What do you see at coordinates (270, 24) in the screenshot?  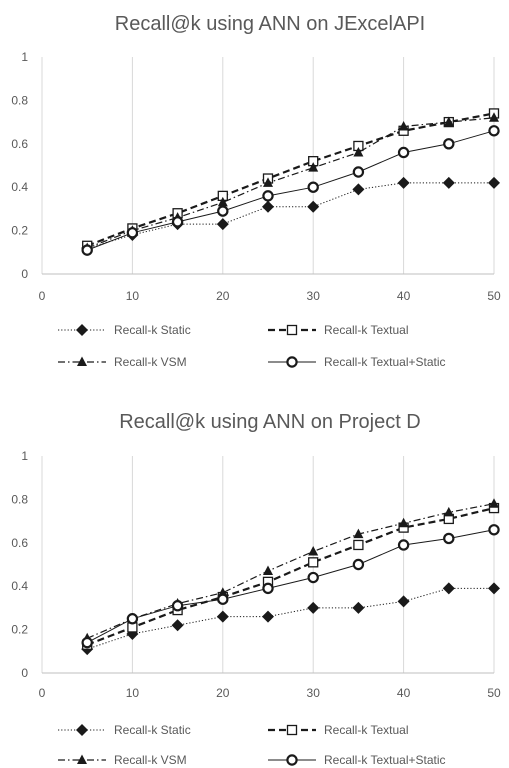 I see `chart-title: Recall@k using ANN on JExcelAPI` at bounding box center [270, 24].